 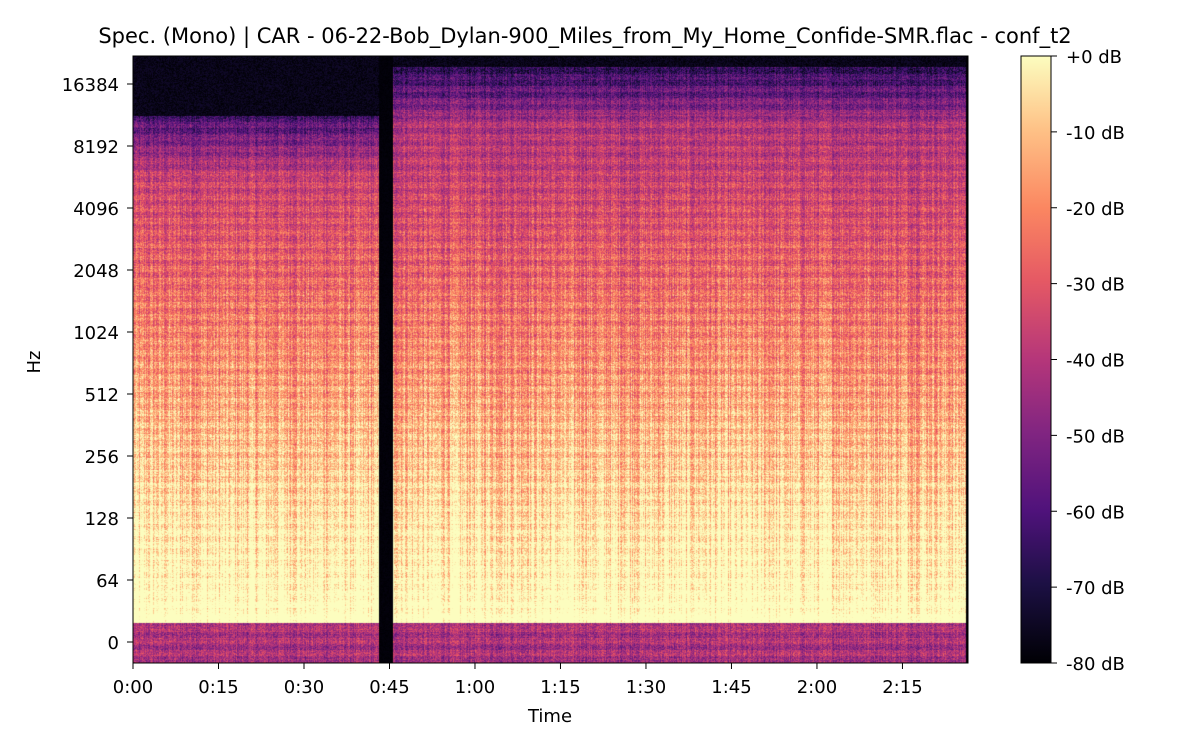 What do you see at coordinates (102, 519) in the screenshot?
I see `y-tick-label: 128` at bounding box center [102, 519].